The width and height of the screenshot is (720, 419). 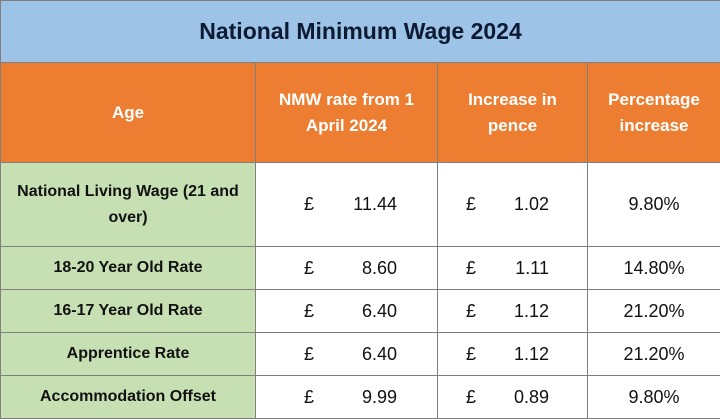 I want to click on increase-value: 1.02, so click(x=531, y=204).